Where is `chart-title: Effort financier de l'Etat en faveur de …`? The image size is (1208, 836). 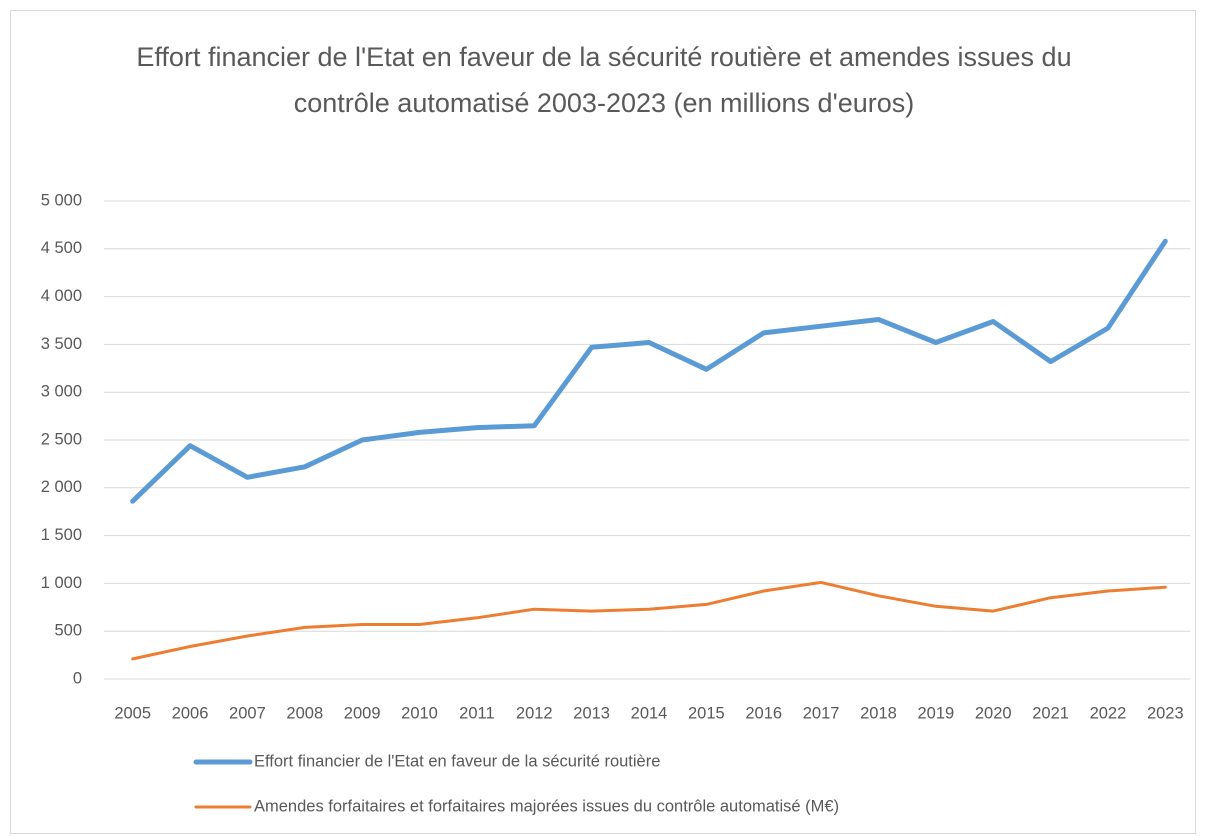 chart-title: Effort financier de l'Etat en faveur de … is located at coordinates (604, 80).